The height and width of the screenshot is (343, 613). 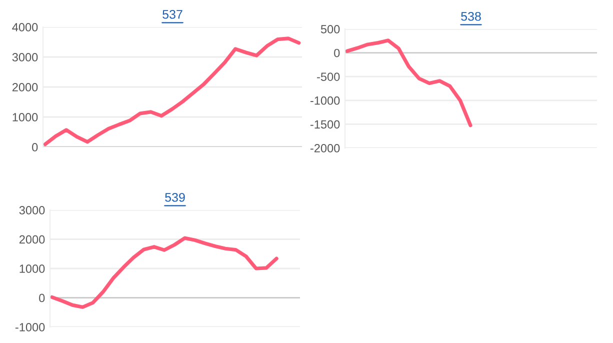 What do you see at coordinates (175, 197) in the screenshot?
I see `chart-title: 539` at bounding box center [175, 197].